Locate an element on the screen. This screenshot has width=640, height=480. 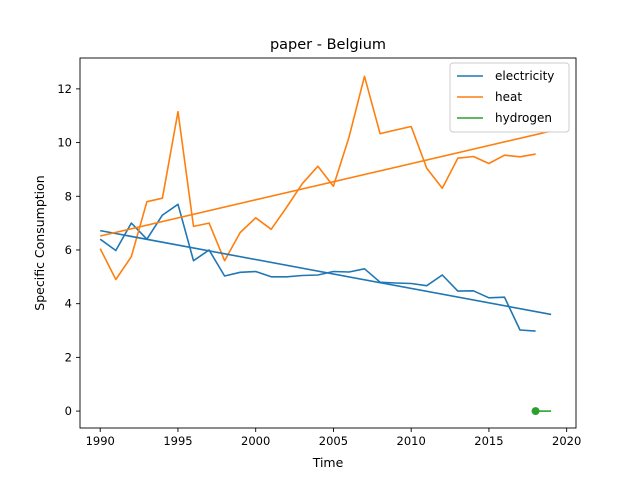
y-axis: 0 2 4 6 8 10 12 is located at coordinates (68, 250).